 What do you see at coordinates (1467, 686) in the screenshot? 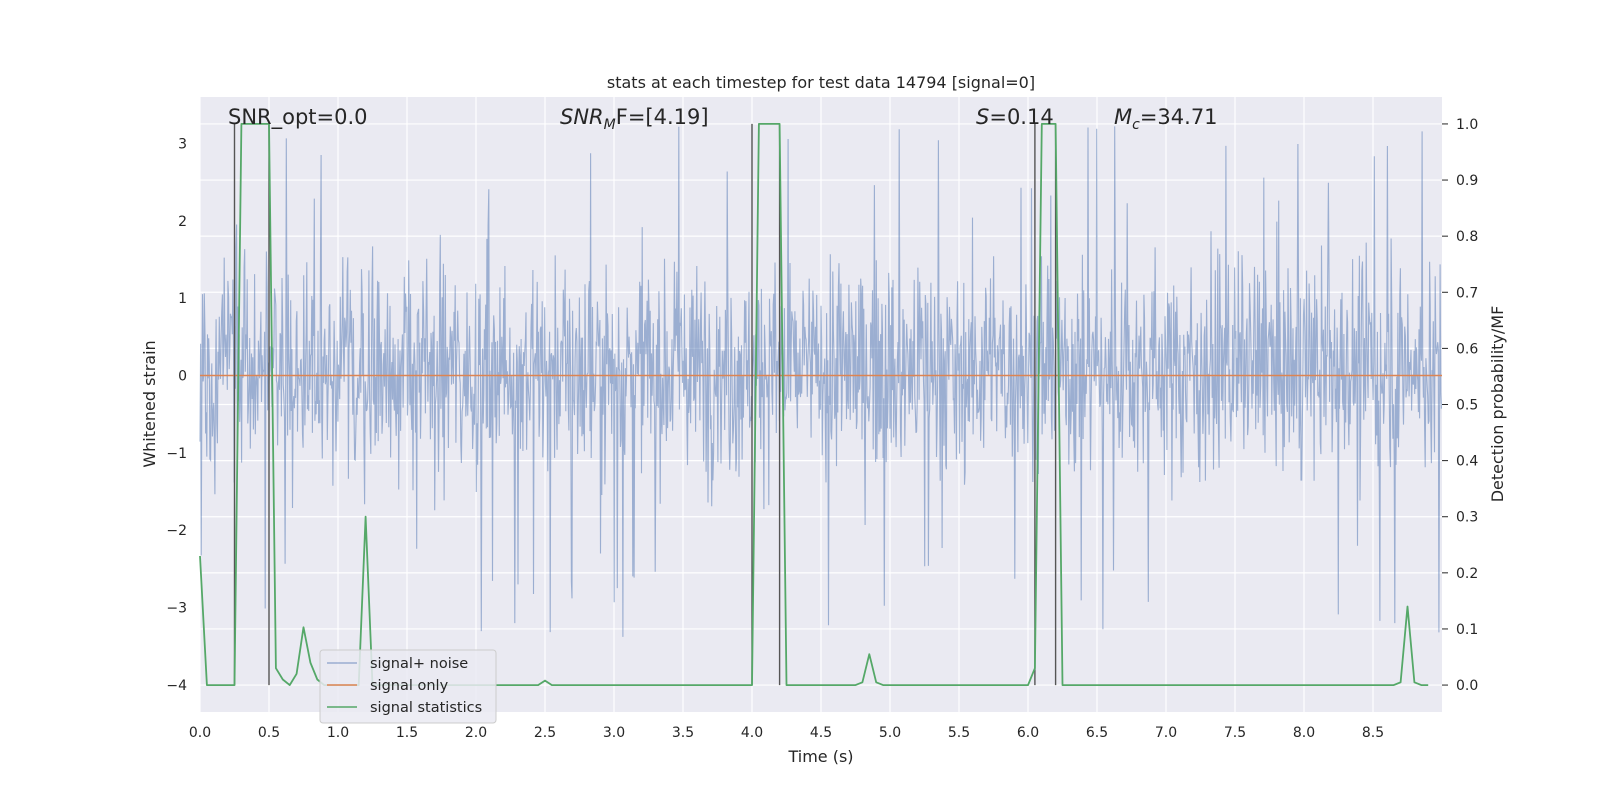
I see `y-right-tick-label: 0.0` at bounding box center [1467, 686].